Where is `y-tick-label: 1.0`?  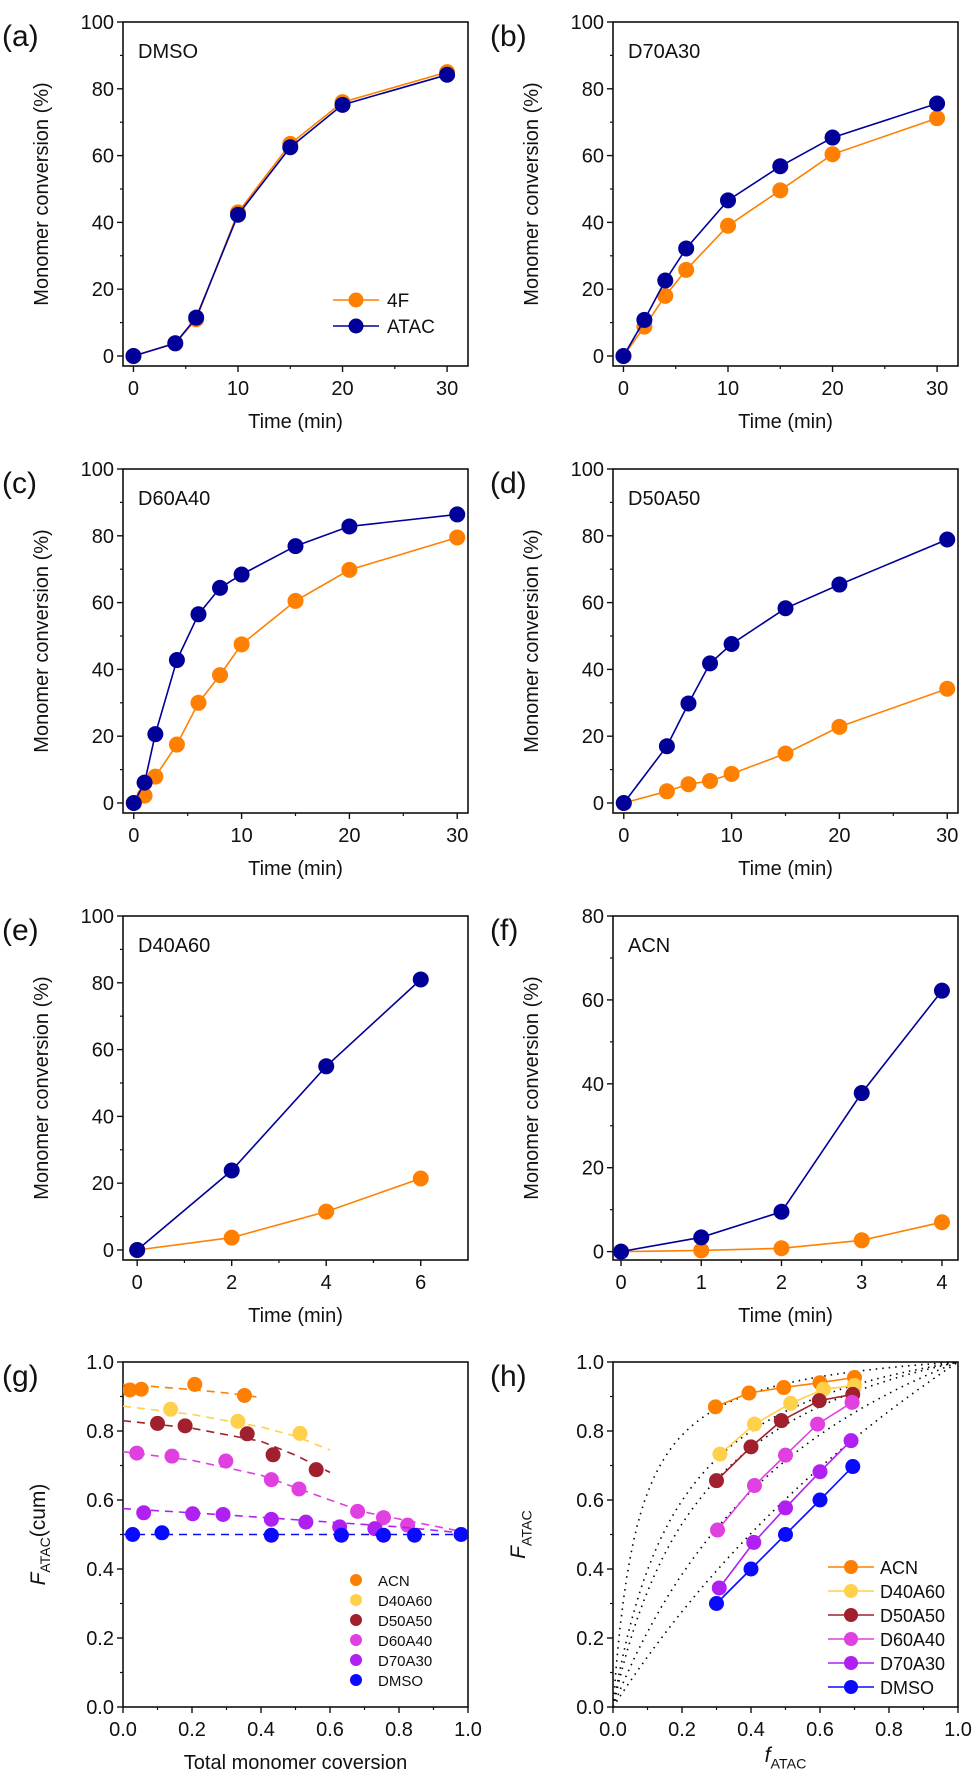 y-tick-label: 1.0 is located at coordinates (100, 1363).